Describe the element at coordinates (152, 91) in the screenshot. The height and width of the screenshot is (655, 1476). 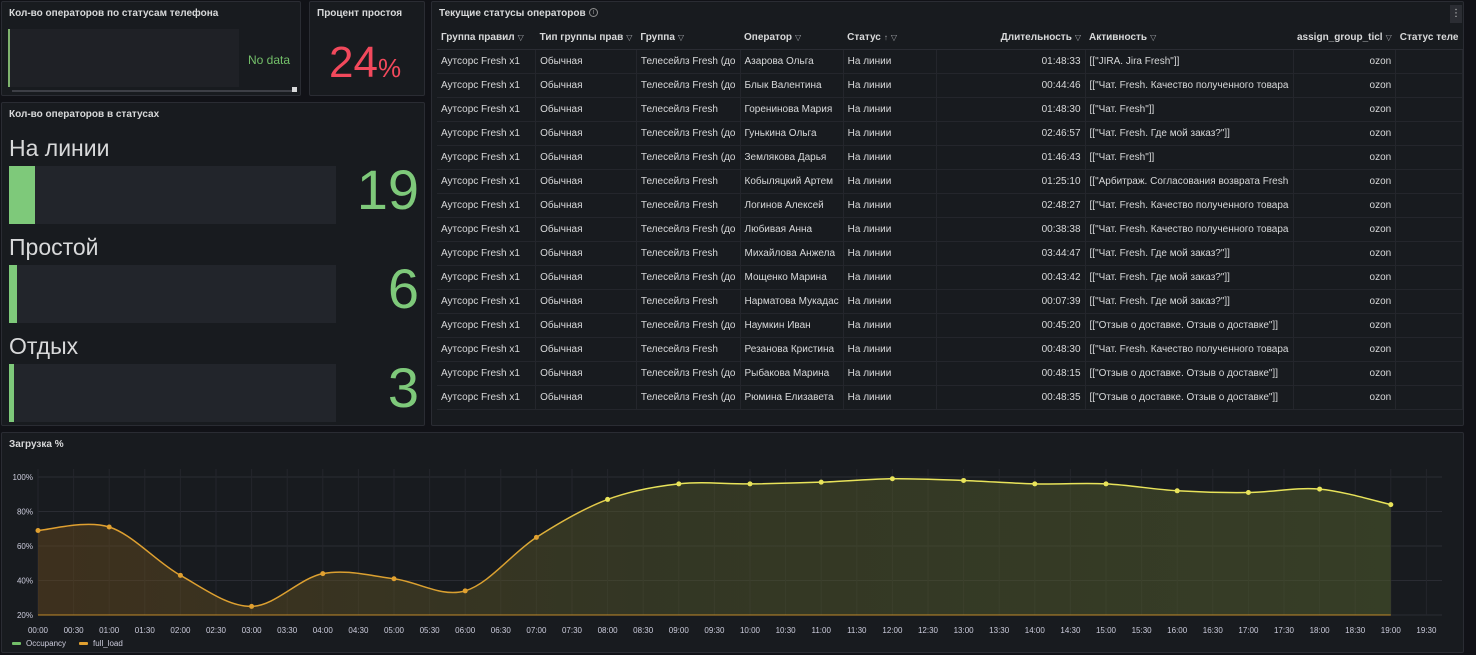
I see `horizontal-scrollbar` at that location.